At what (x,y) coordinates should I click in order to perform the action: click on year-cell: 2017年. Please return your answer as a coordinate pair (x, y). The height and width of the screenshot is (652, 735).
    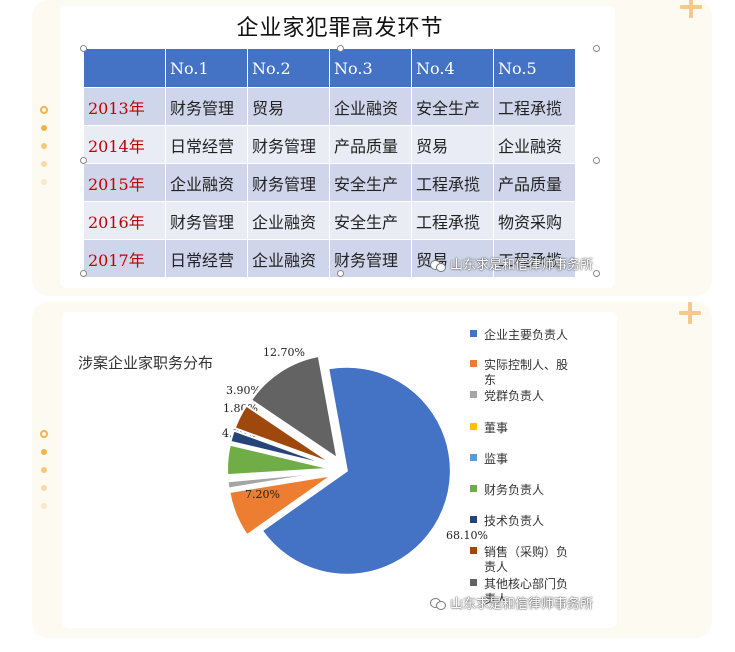
    Looking at the image, I should click on (124, 258).